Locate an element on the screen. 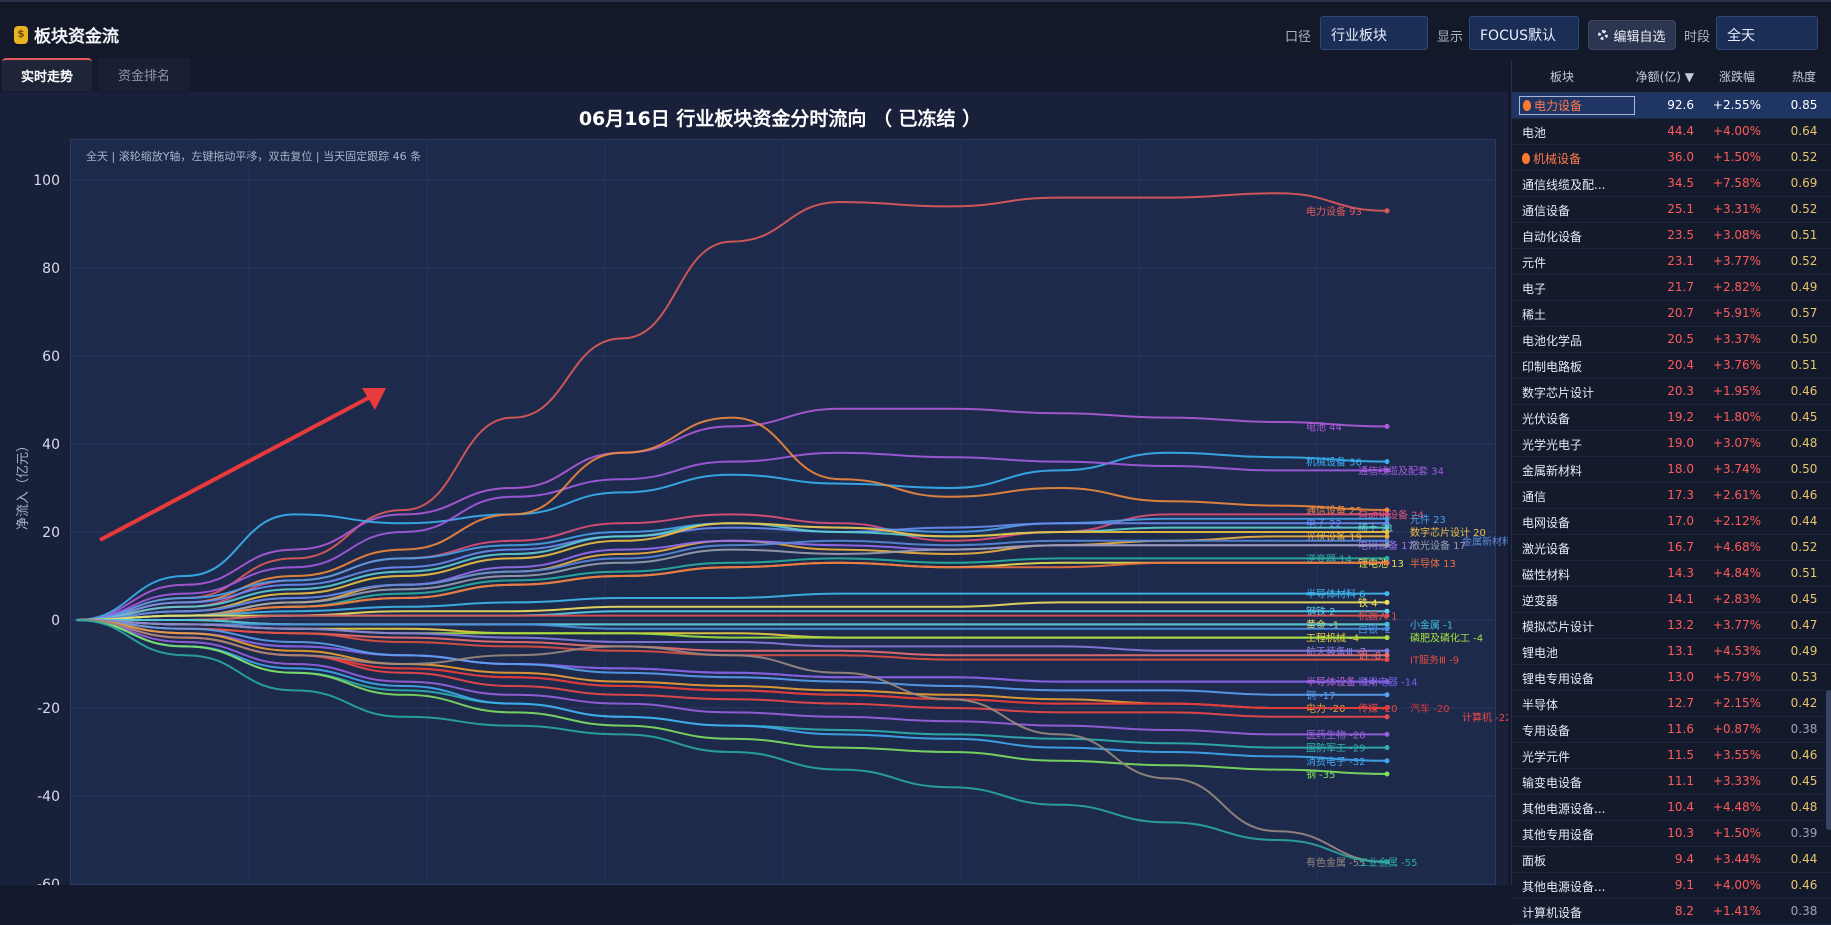 Image resolution: width=1831 pixels, height=925 pixels. ranking-row: 机械设备 36.0 +1.50% 0.52 is located at coordinates (1671, 158).